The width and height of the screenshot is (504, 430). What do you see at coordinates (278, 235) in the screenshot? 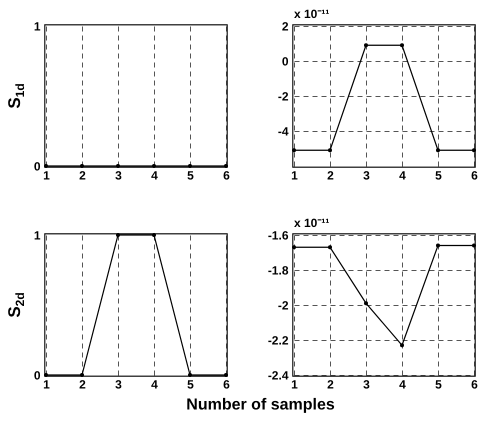
I see `y-tick-label: -1.6` at bounding box center [278, 235].